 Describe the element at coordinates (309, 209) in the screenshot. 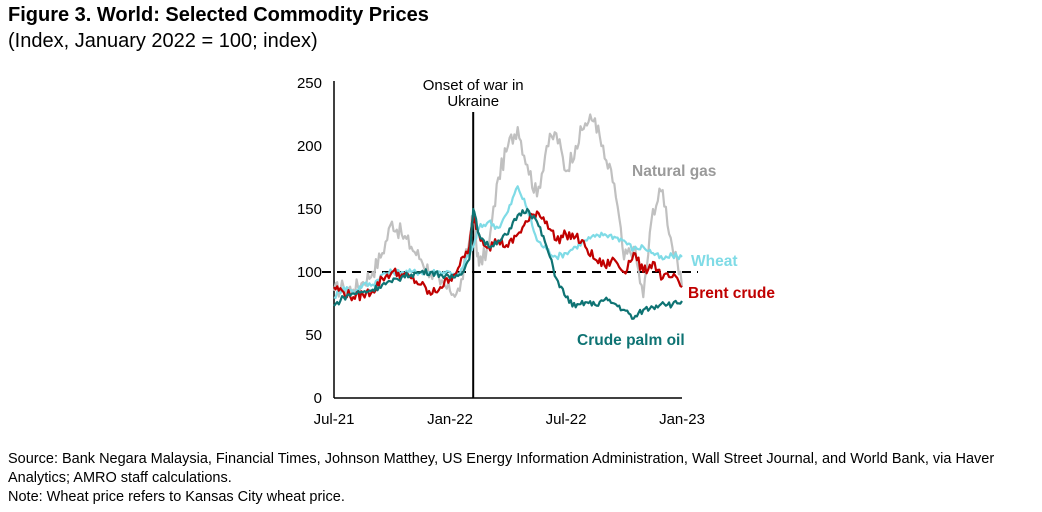

I see `y-tick-label: 150` at that location.